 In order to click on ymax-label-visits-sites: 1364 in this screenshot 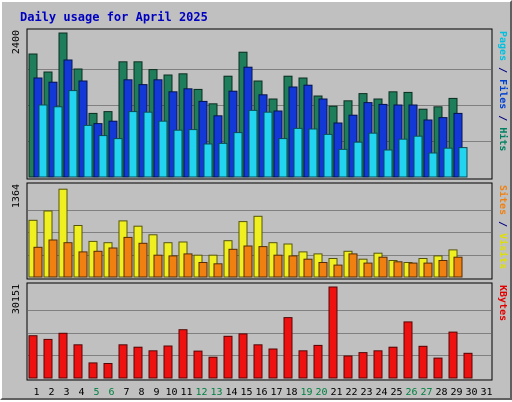, I will do `click(16, 196)`.